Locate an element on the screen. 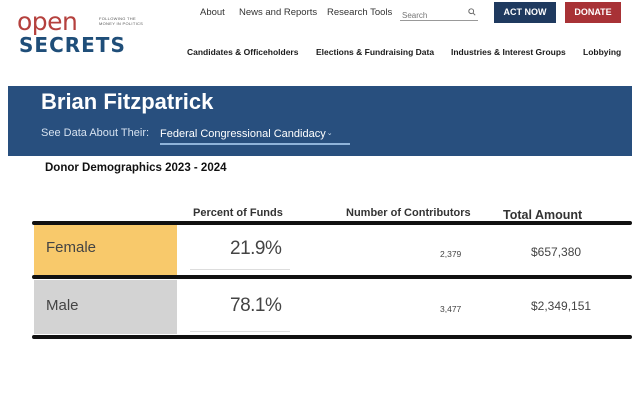 This screenshot has width=640, height=412. female-contributors: 2,379 is located at coordinates (451, 254).